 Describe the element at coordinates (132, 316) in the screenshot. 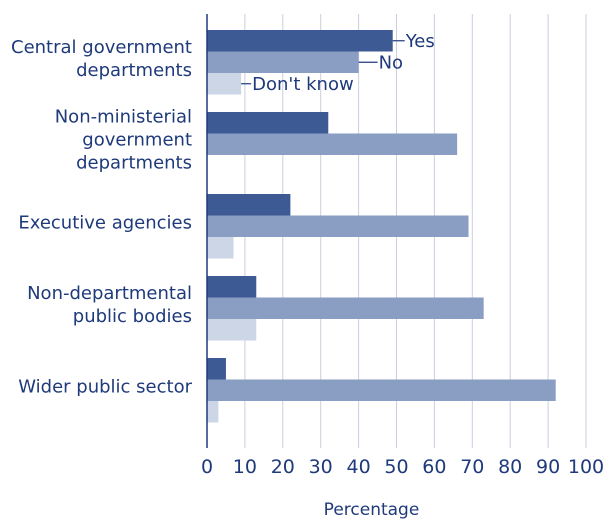

I see `category-label-line: public bodies` at that location.